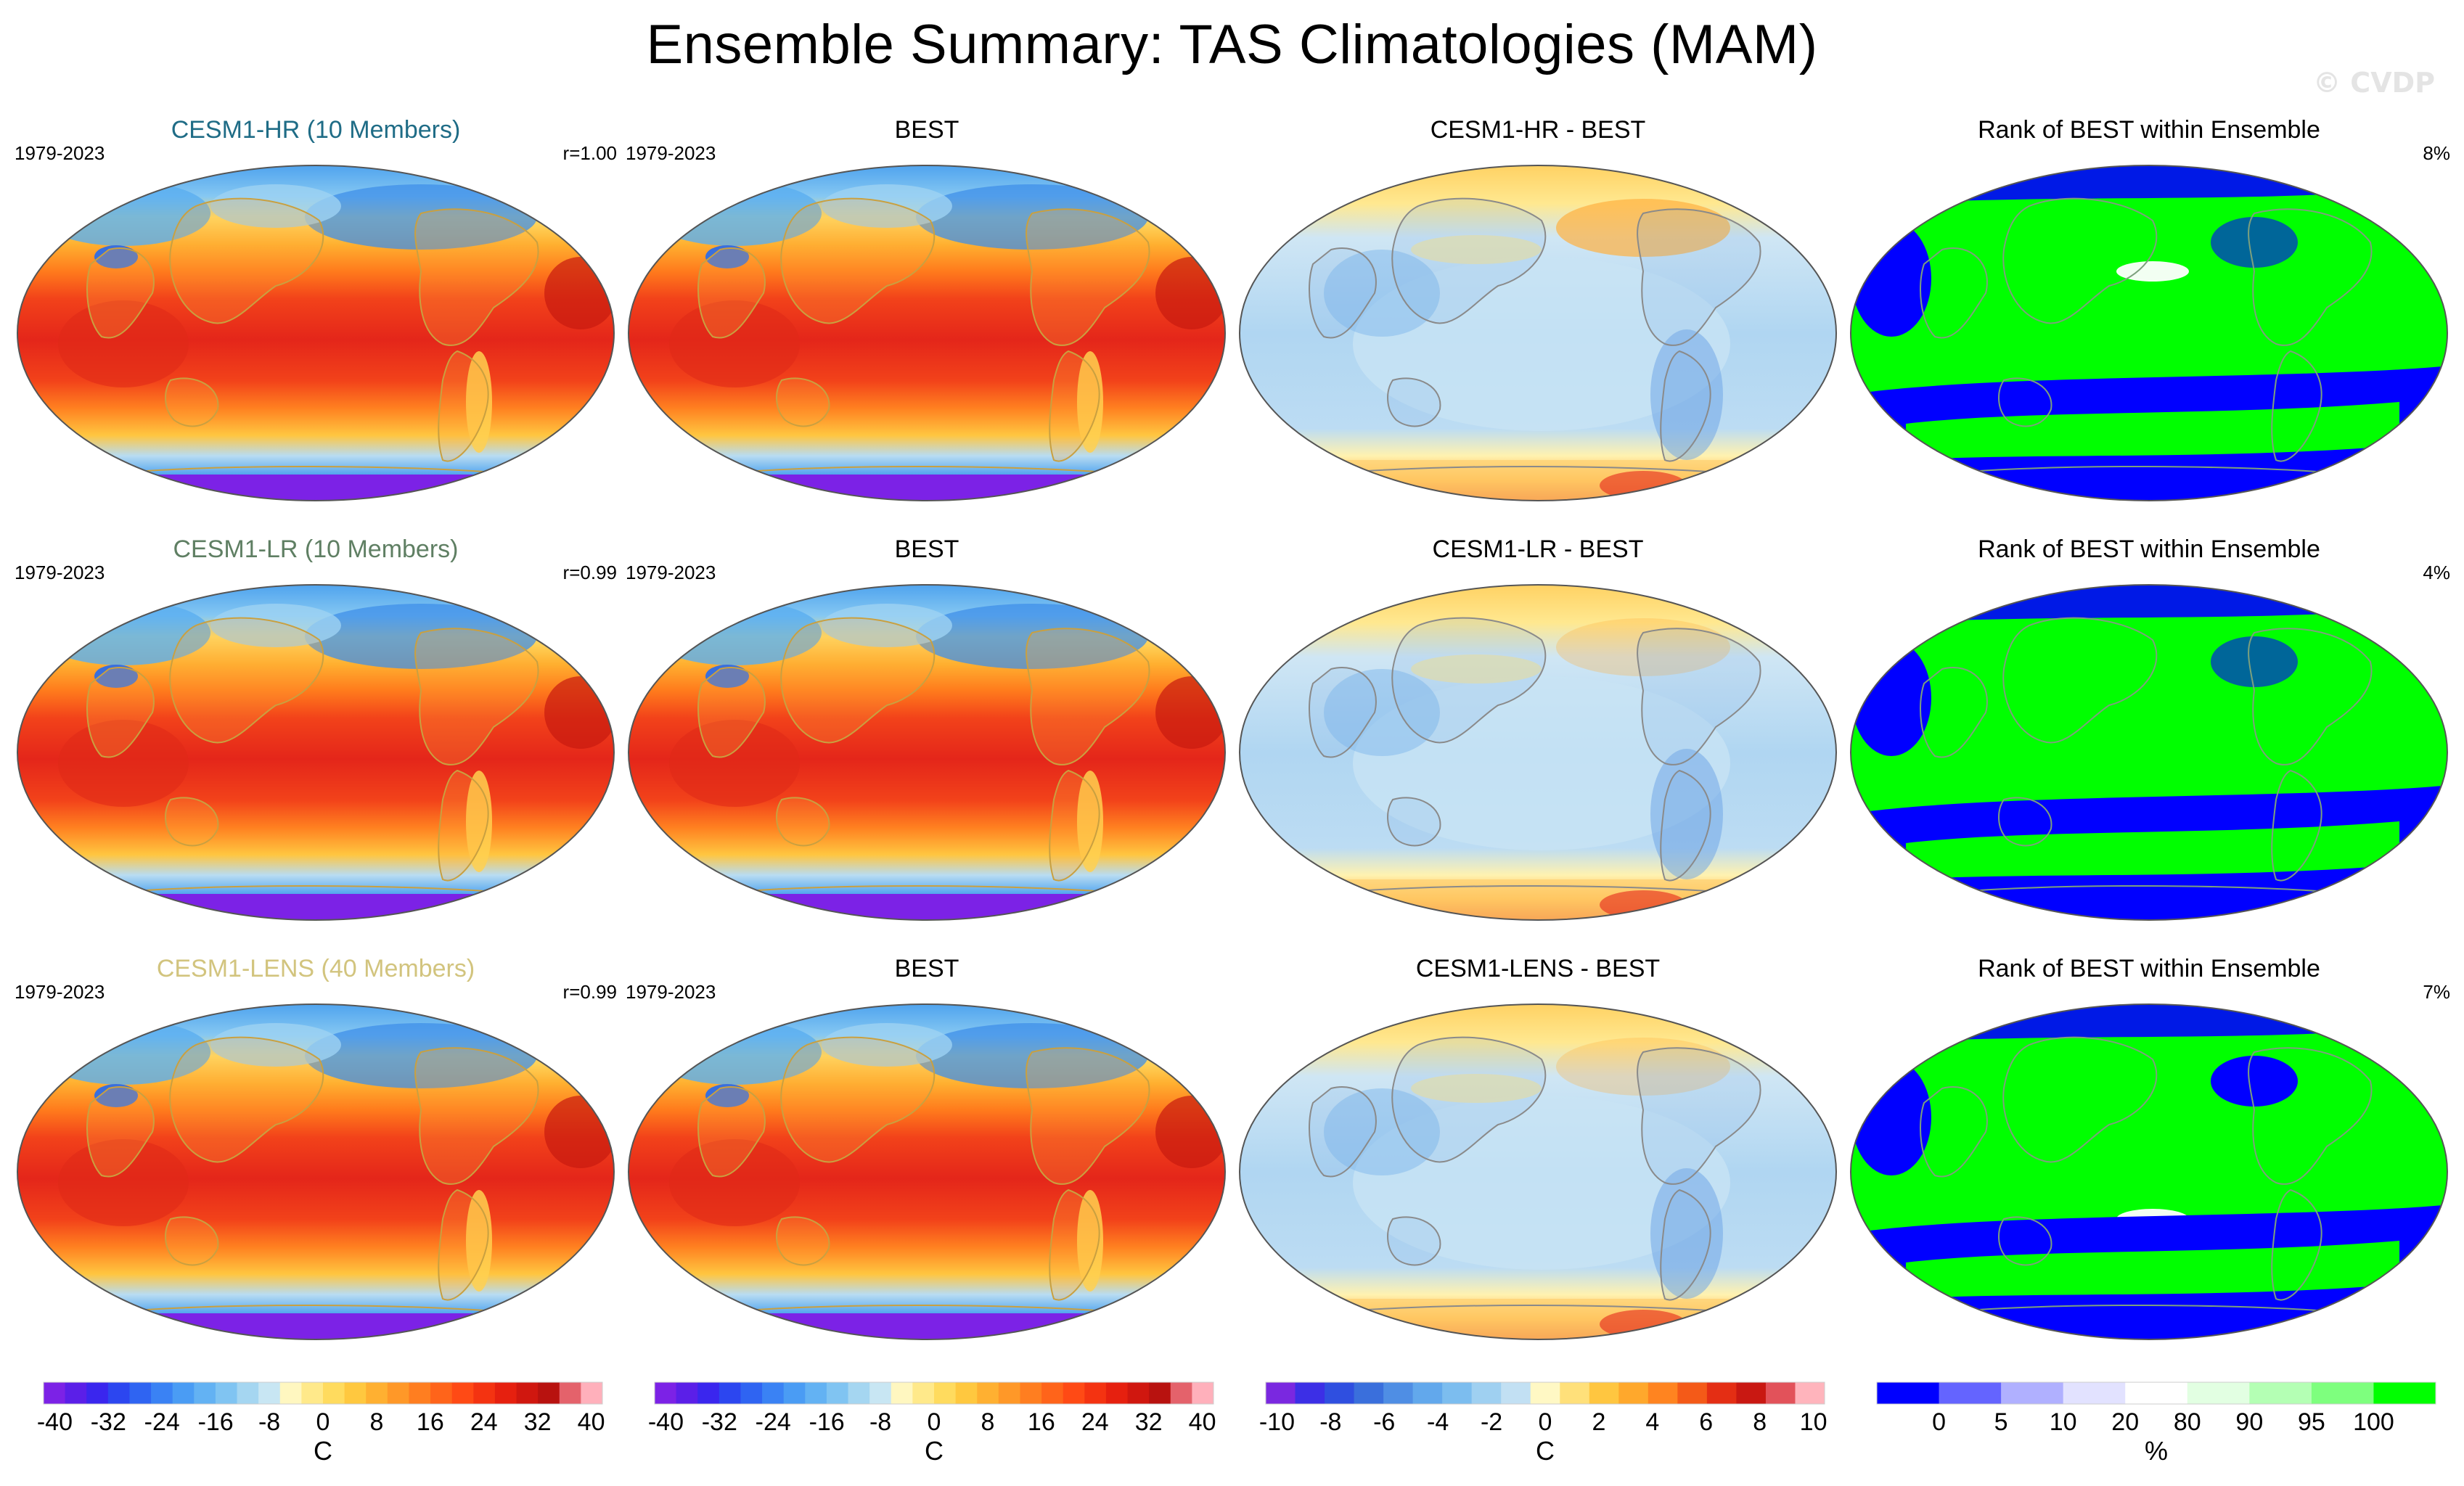  I want to click on panel-diff-row2: CESM1-LR - BEST, so click(1538, 745).